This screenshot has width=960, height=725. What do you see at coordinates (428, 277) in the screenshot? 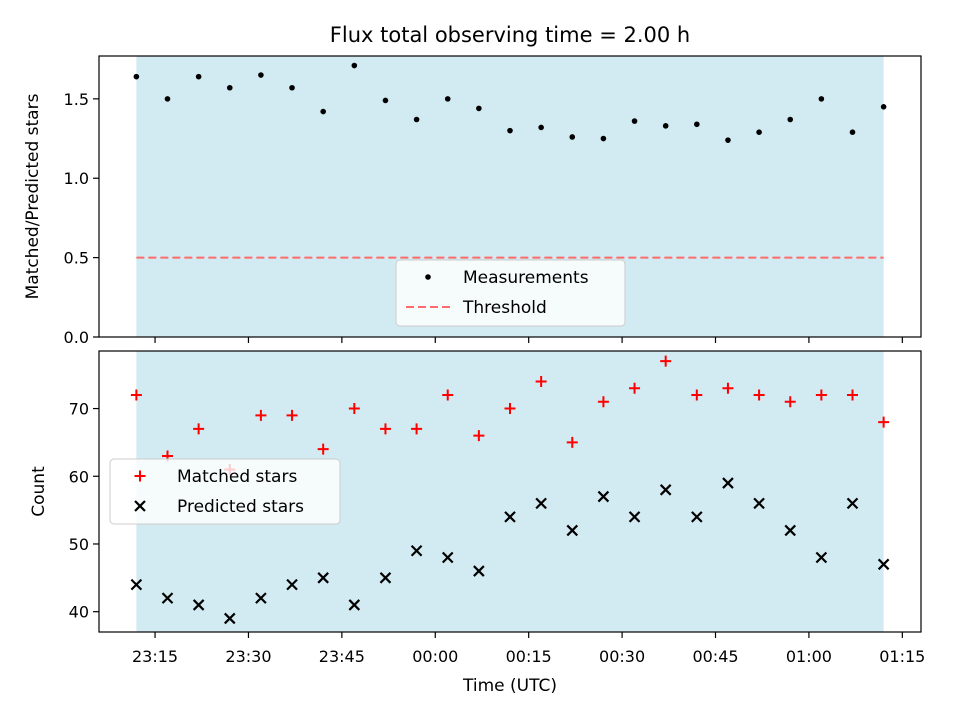
I see `legend-measurement-marker` at bounding box center [428, 277].